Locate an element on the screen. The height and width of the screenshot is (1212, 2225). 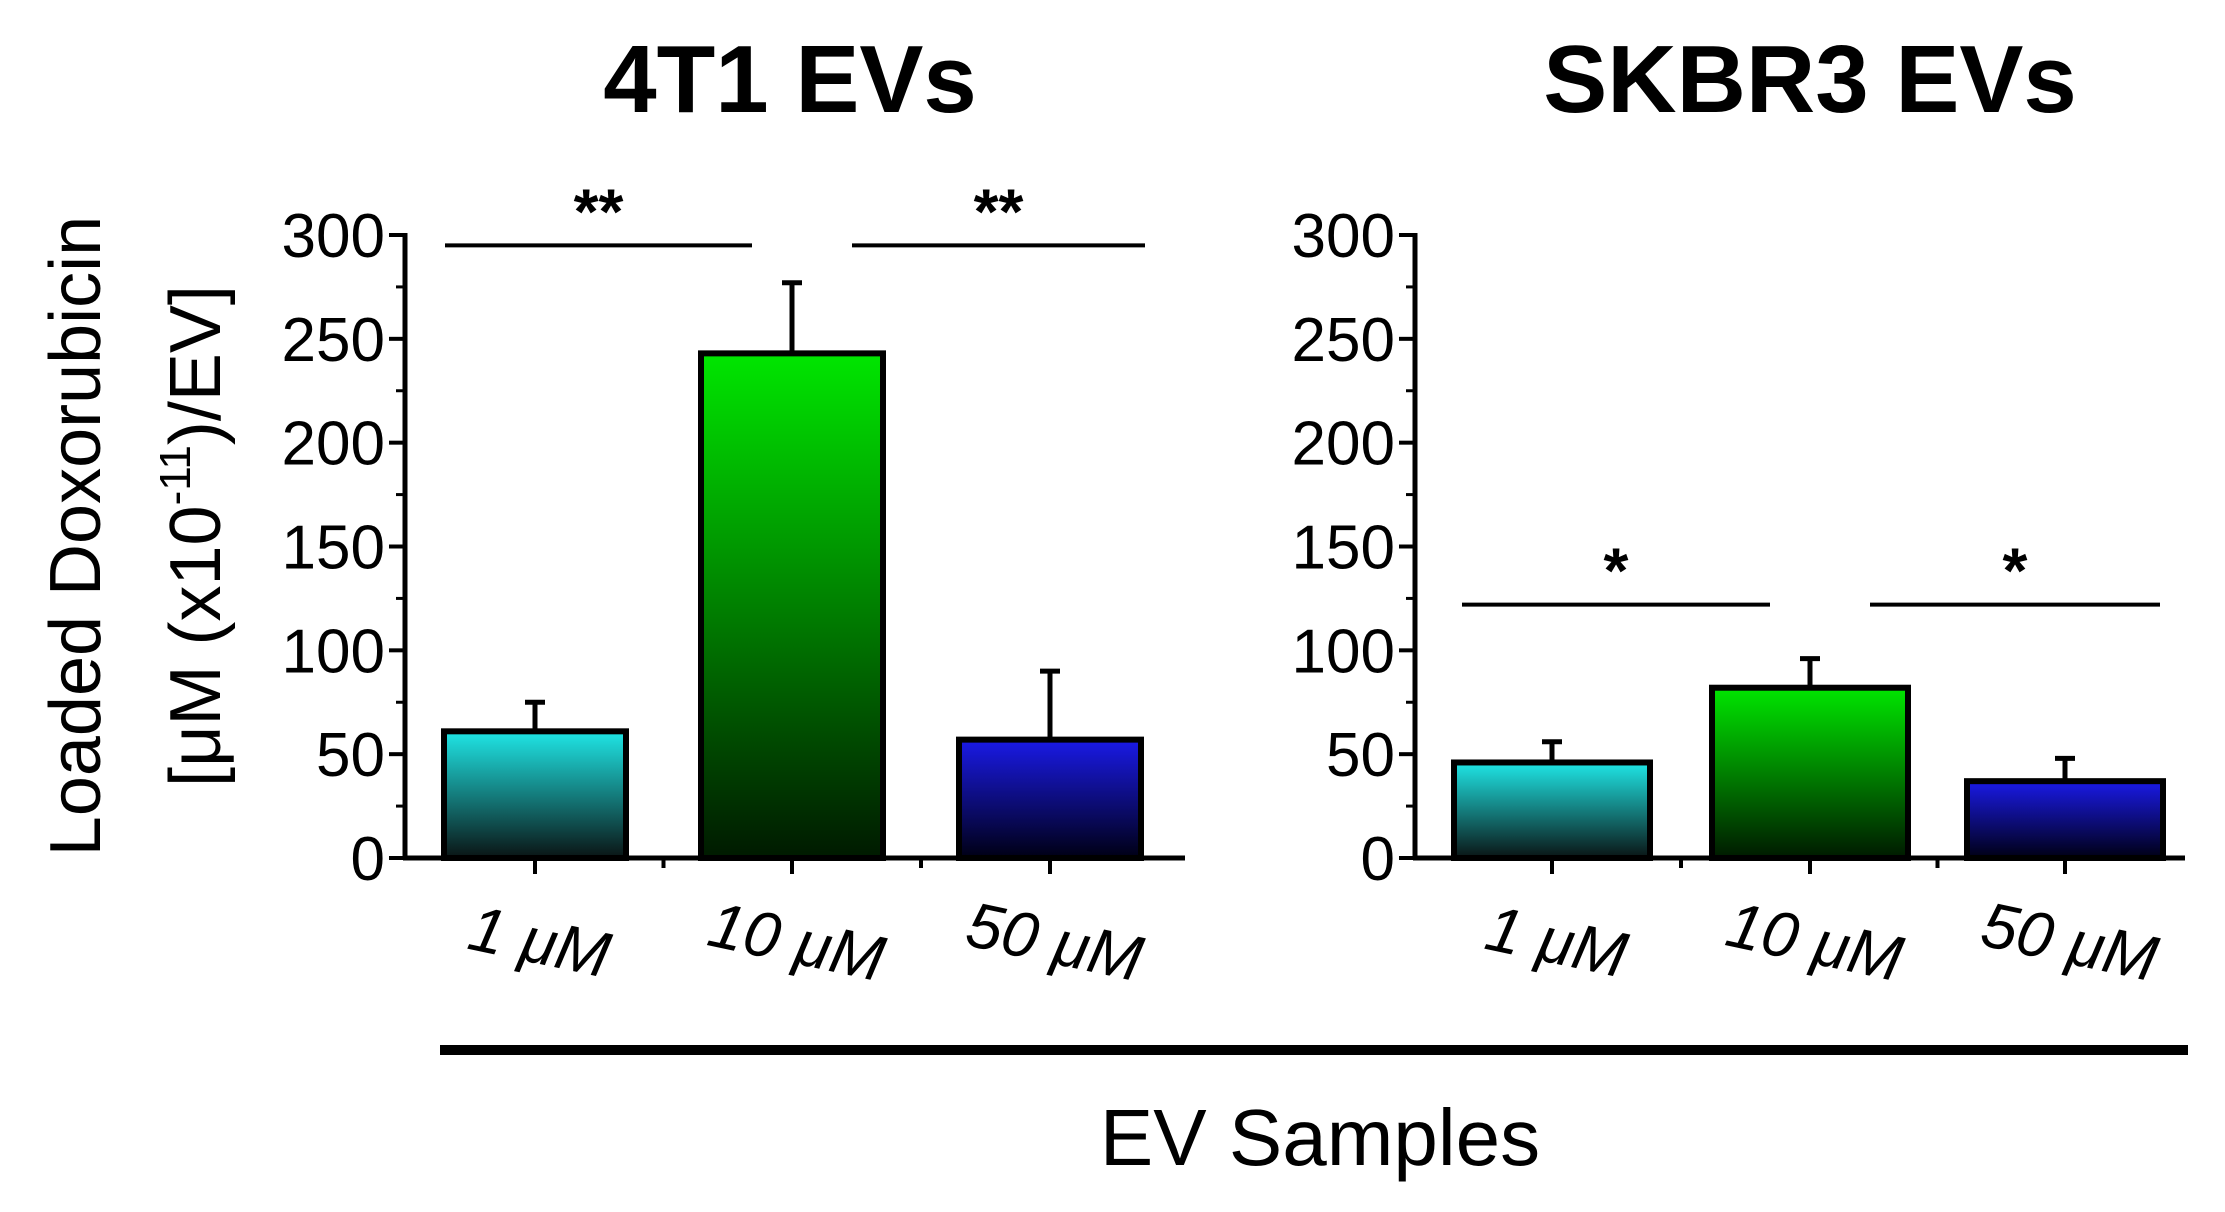
x-axis-label: EV Samples is located at coordinates (1320, 1137).